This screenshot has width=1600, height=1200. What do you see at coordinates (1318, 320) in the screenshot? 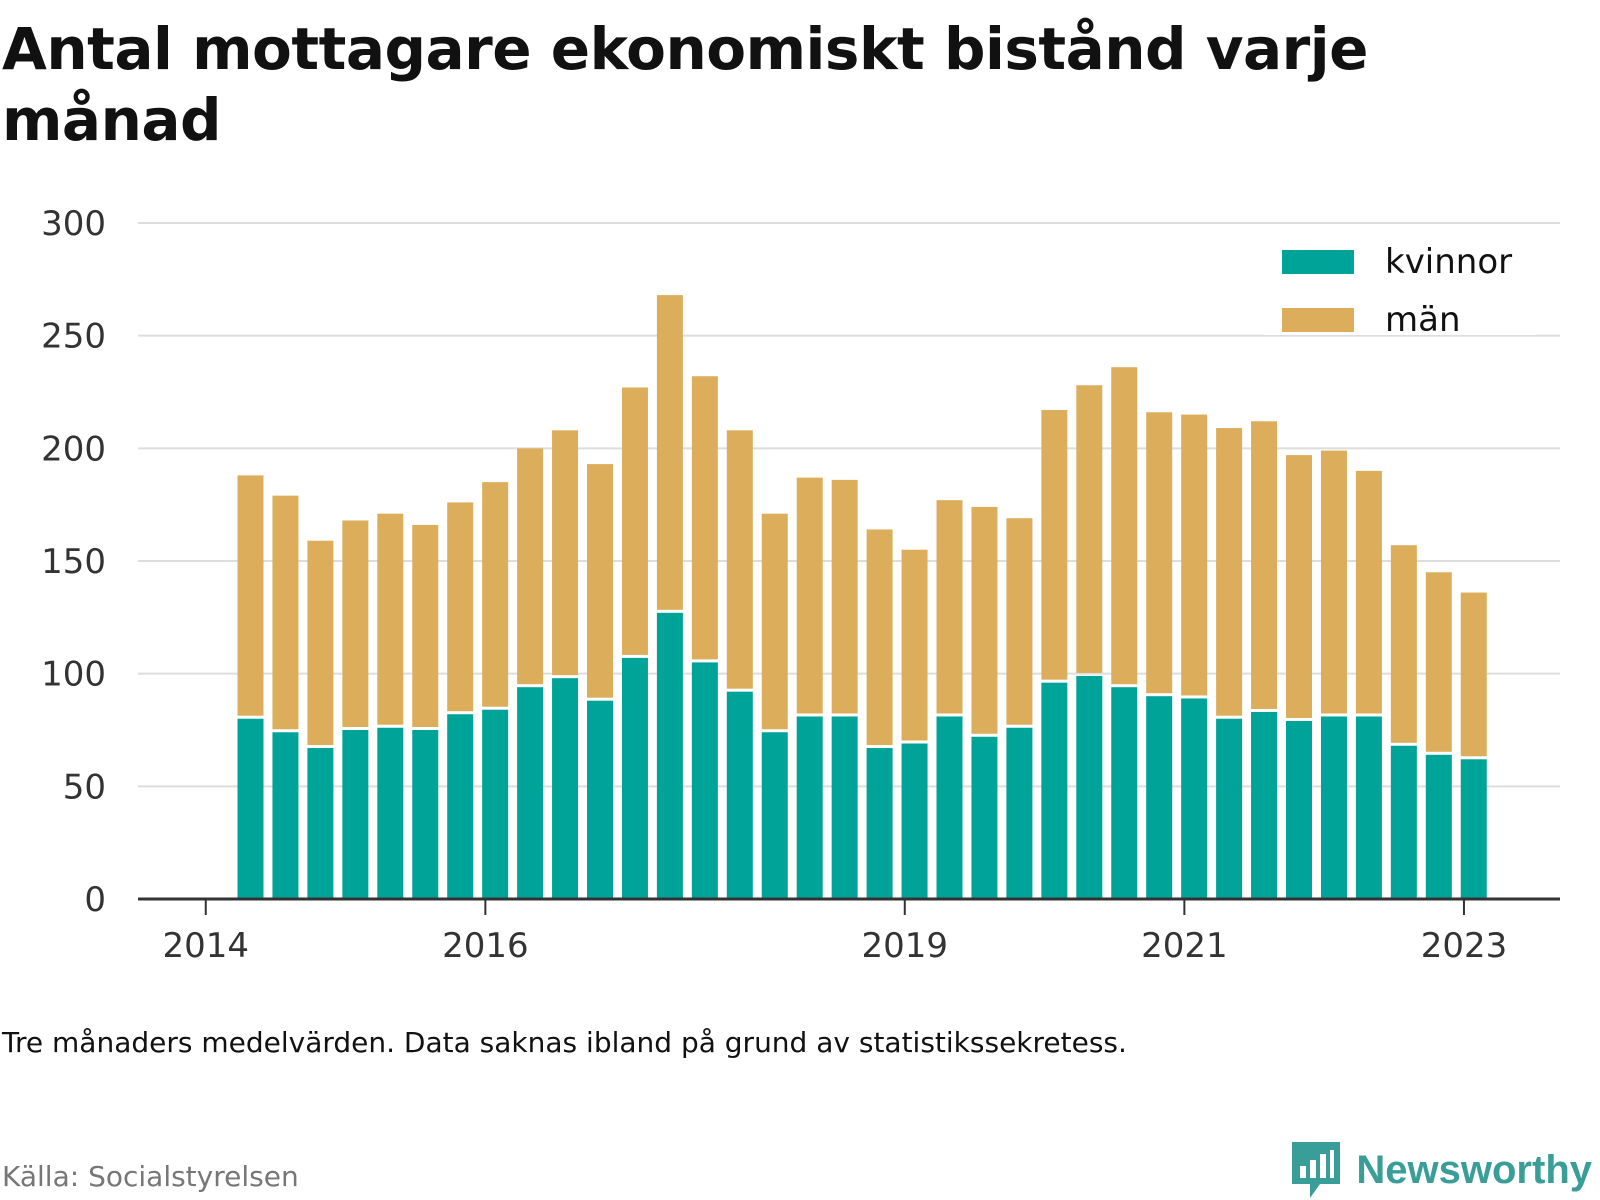
I see `legend-swatch-man` at bounding box center [1318, 320].